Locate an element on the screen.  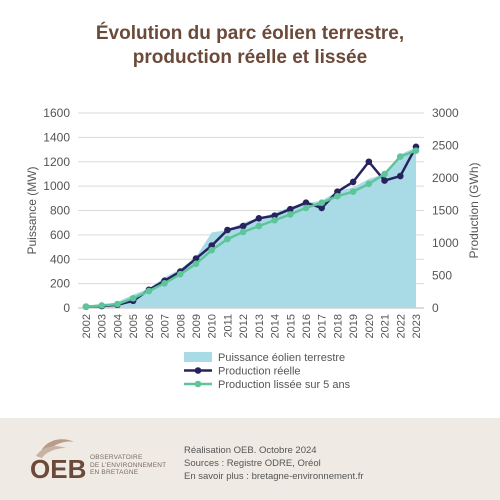
logo-acronym: OEB is located at coordinates (58, 469).